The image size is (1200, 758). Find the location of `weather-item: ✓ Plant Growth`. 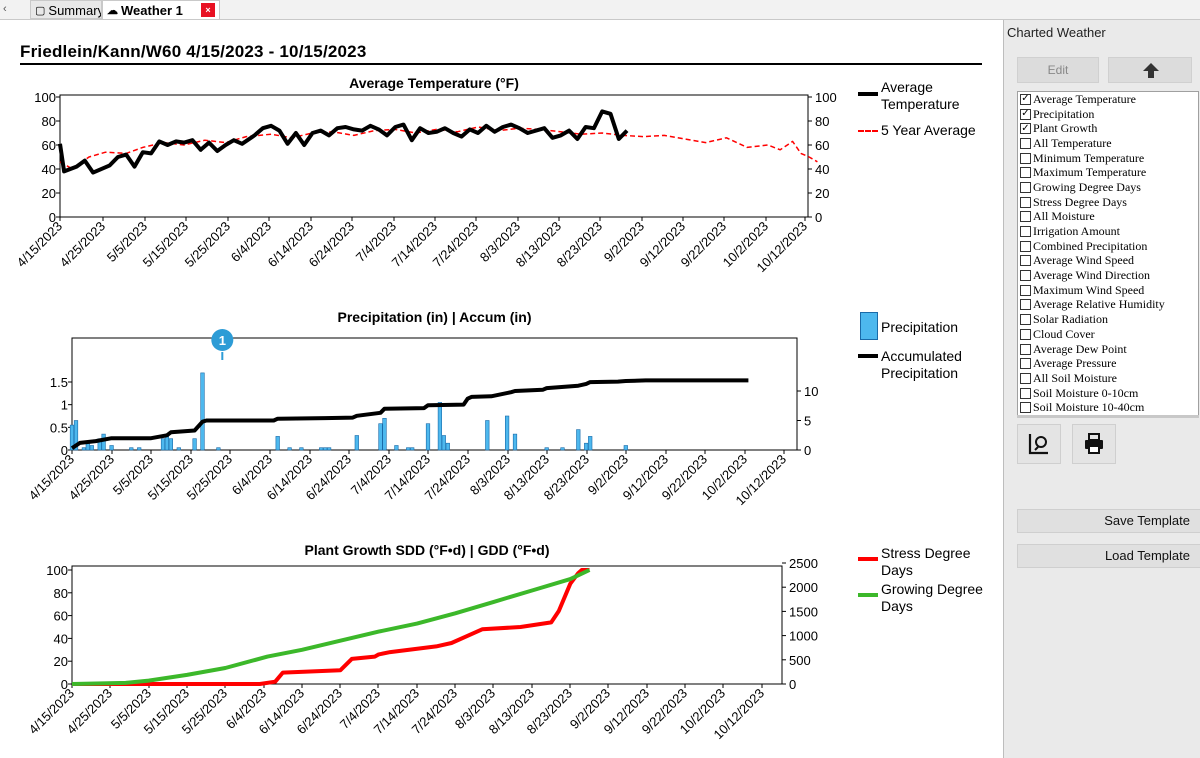

weather-item: ✓ Plant Growth is located at coordinates (1108, 128).